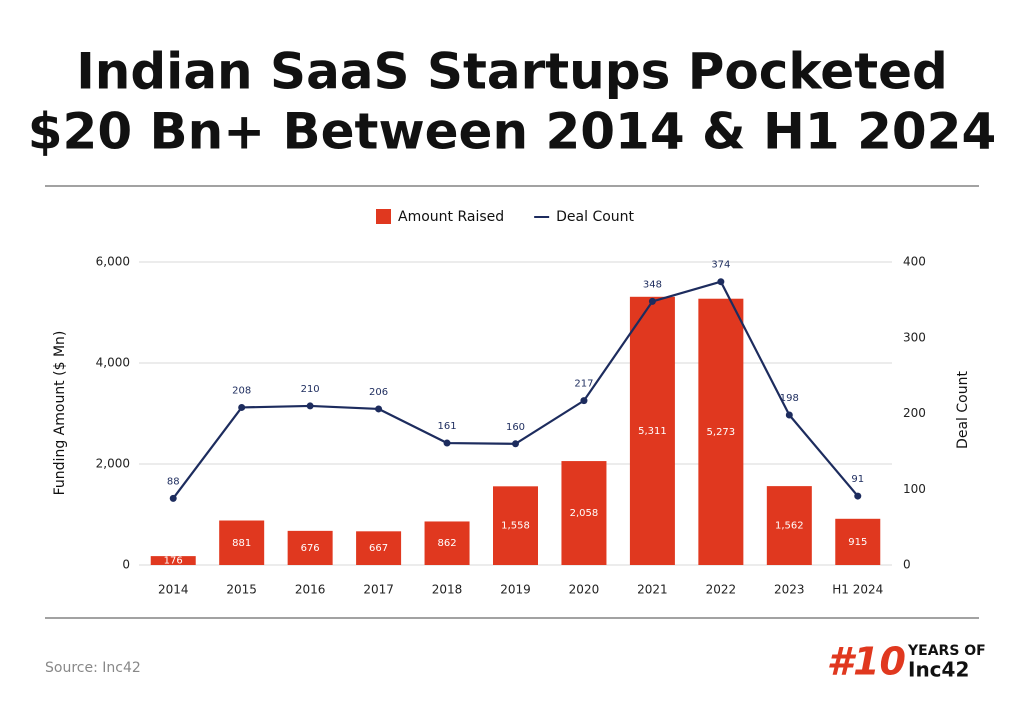 The width and height of the screenshot is (1024, 709). I want to click on y-tick-label: 4,000, so click(113, 363).